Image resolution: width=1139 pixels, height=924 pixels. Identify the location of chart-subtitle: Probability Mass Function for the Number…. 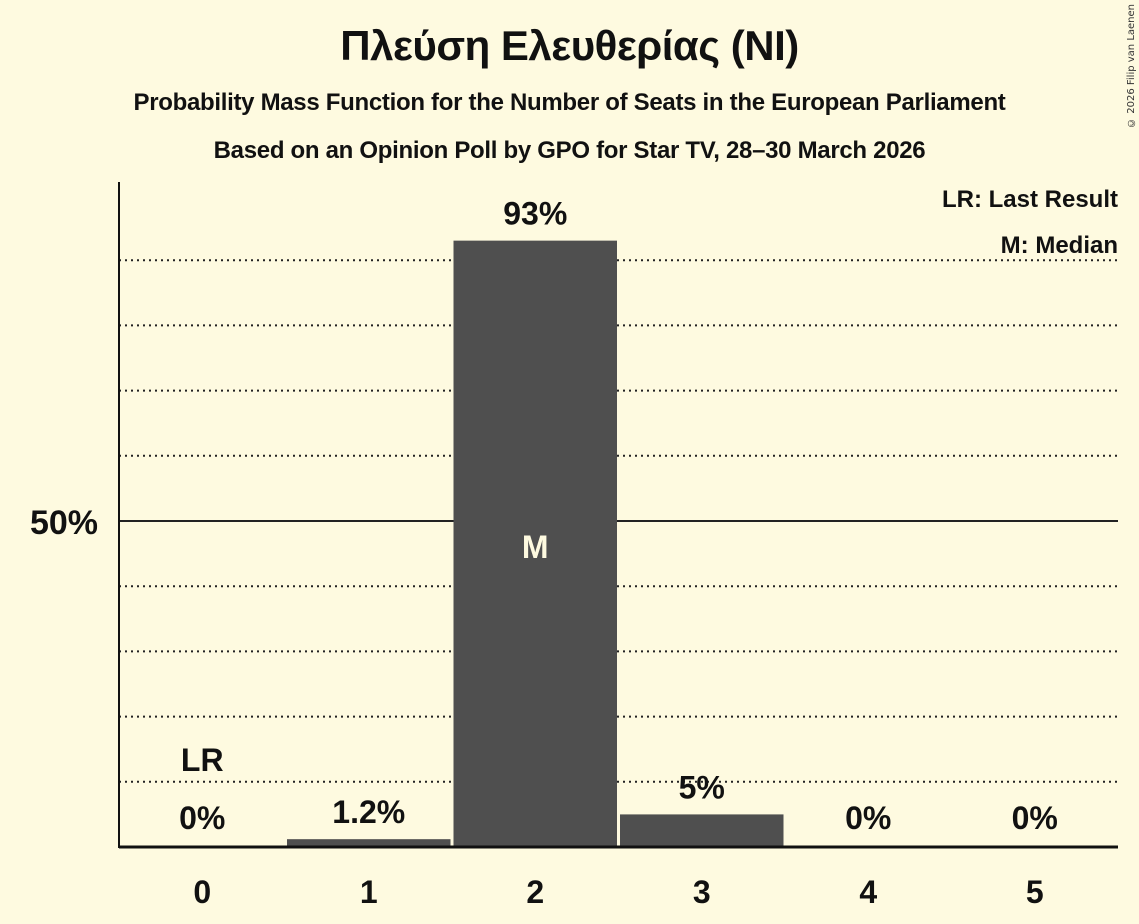
(569, 102).